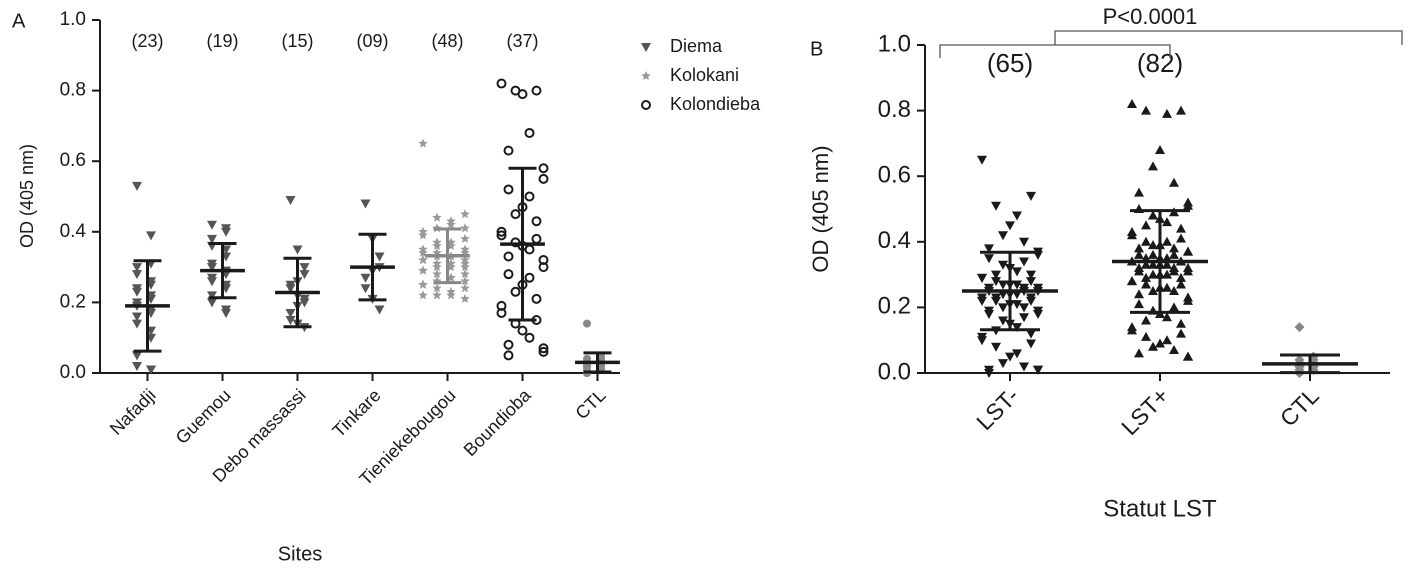  What do you see at coordinates (1299, 406) in the screenshot?
I see `x-tick-label: CTL` at bounding box center [1299, 406].